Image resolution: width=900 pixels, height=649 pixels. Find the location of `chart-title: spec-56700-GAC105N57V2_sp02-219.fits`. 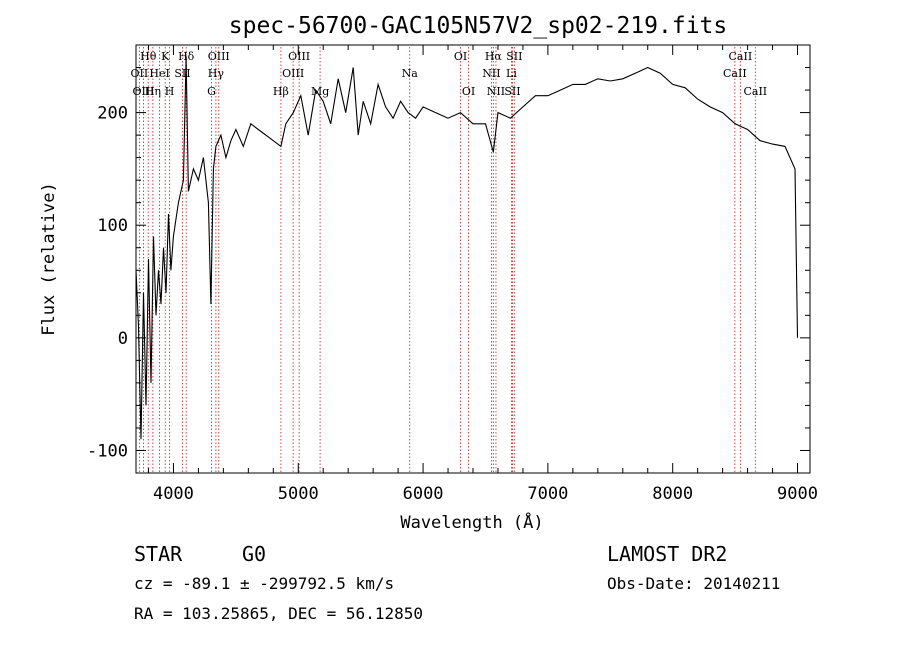

chart-title: spec-56700-GAC105N57V2_sp02-219.fits is located at coordinates (478, 26).